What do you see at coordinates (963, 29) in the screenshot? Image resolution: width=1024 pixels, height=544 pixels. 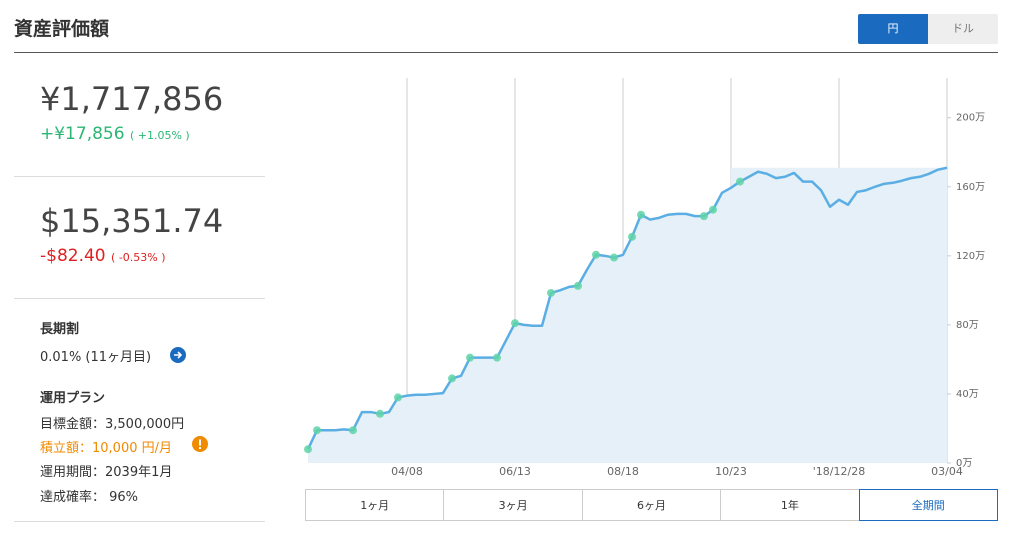 I see `currency-dollar: ドル` at bounding box center [963, 29].